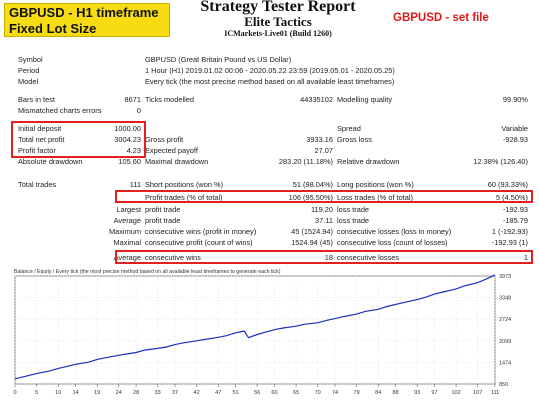  I want to click on x-tick-label: 107, so click(477, 393).